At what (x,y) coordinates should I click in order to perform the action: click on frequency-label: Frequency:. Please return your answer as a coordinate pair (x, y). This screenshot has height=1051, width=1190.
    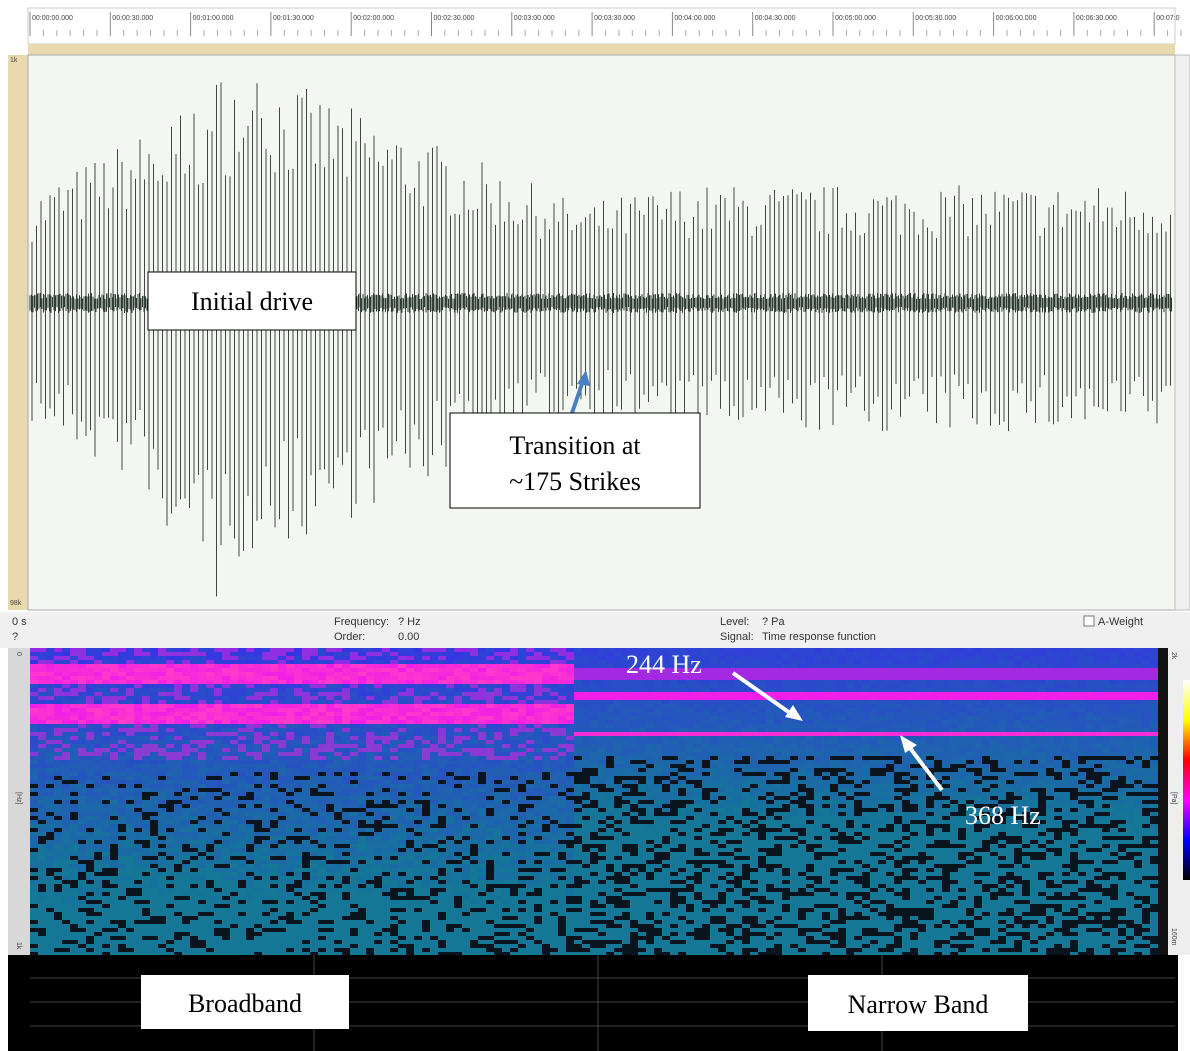
    Looking at the image, I should click on (361, 622).